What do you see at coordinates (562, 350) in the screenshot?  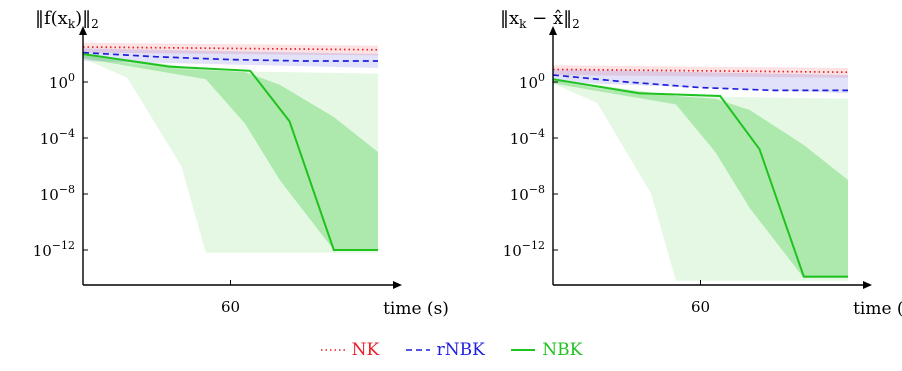 I see `legend-label-nbk: NBK` at bounding box center [562, 350].